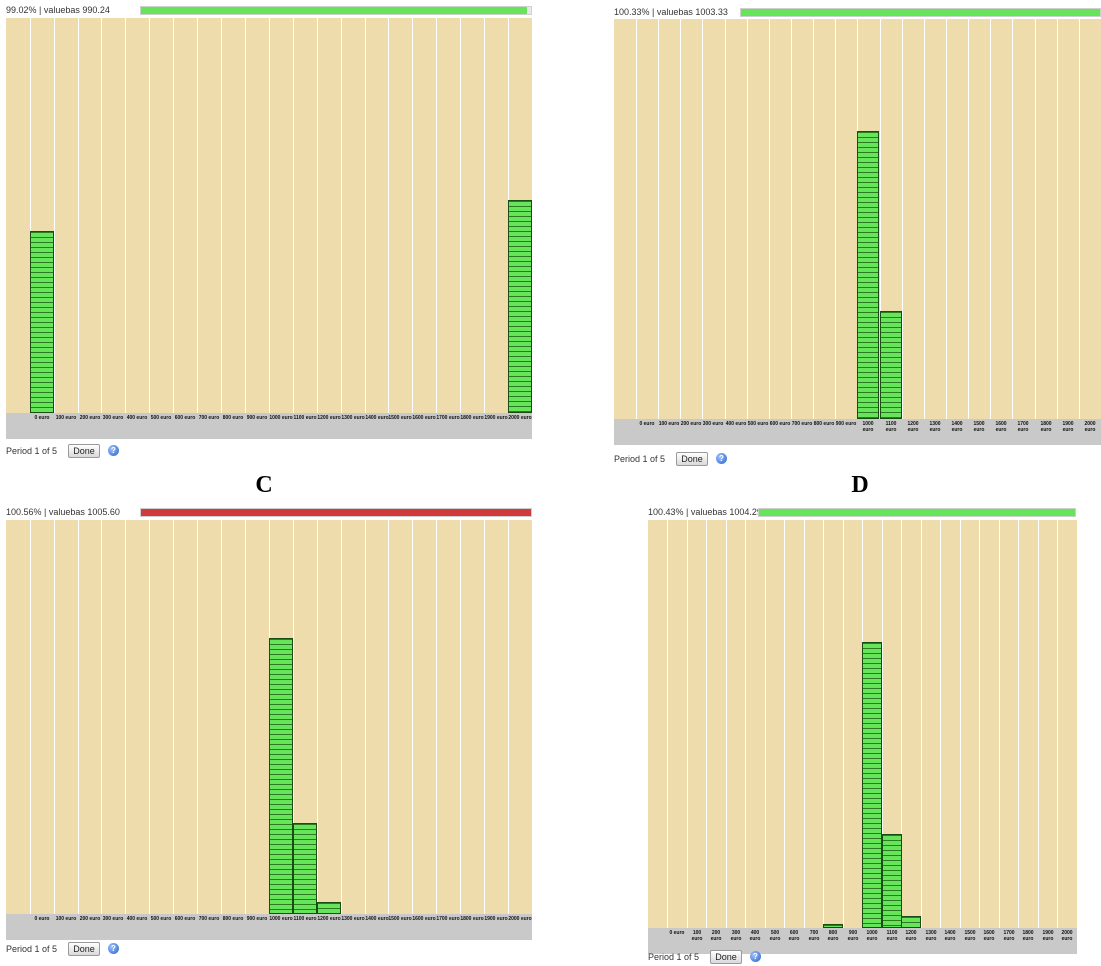 Image resolution: width=1101 pixels, height=966 pixels. I want to click on status-text: 100.33% | valuebas 1003.33, so click(671, 12).